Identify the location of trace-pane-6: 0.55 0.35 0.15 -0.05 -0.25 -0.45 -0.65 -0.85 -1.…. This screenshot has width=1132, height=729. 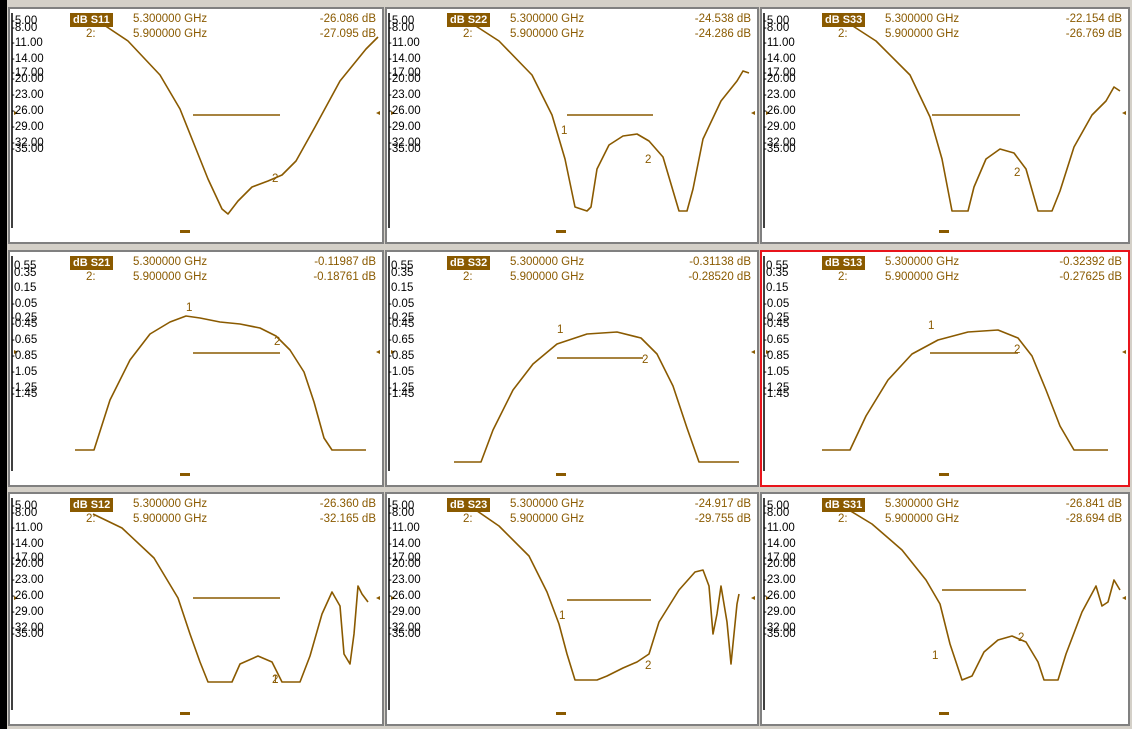
(945, 368).